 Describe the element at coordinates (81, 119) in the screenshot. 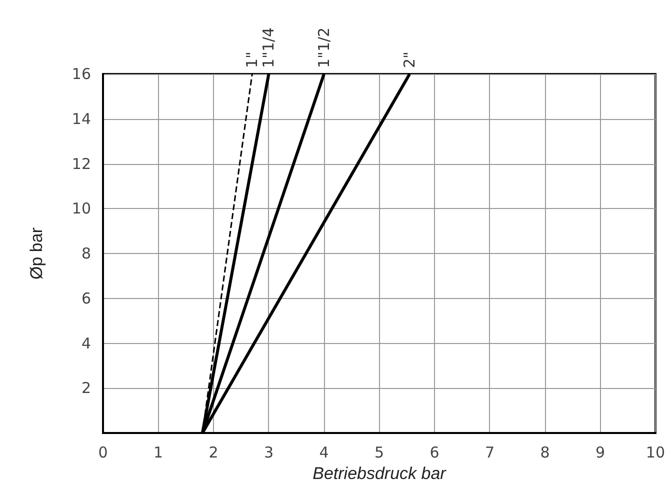

I see `y-tick-label: 14` at that location.